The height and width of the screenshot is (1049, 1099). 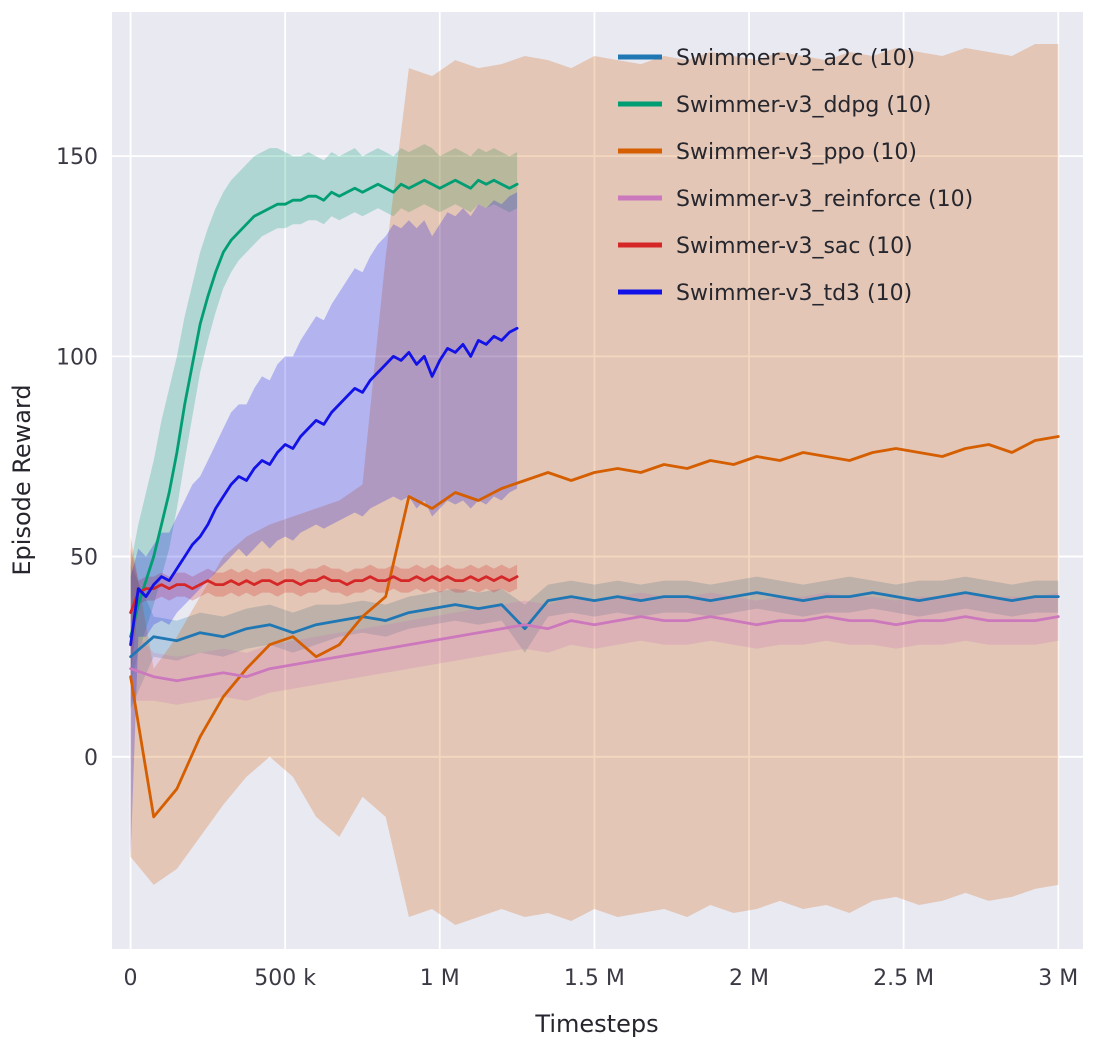 I want to click on y-tick-label: 150, so click(x=77, y=157).